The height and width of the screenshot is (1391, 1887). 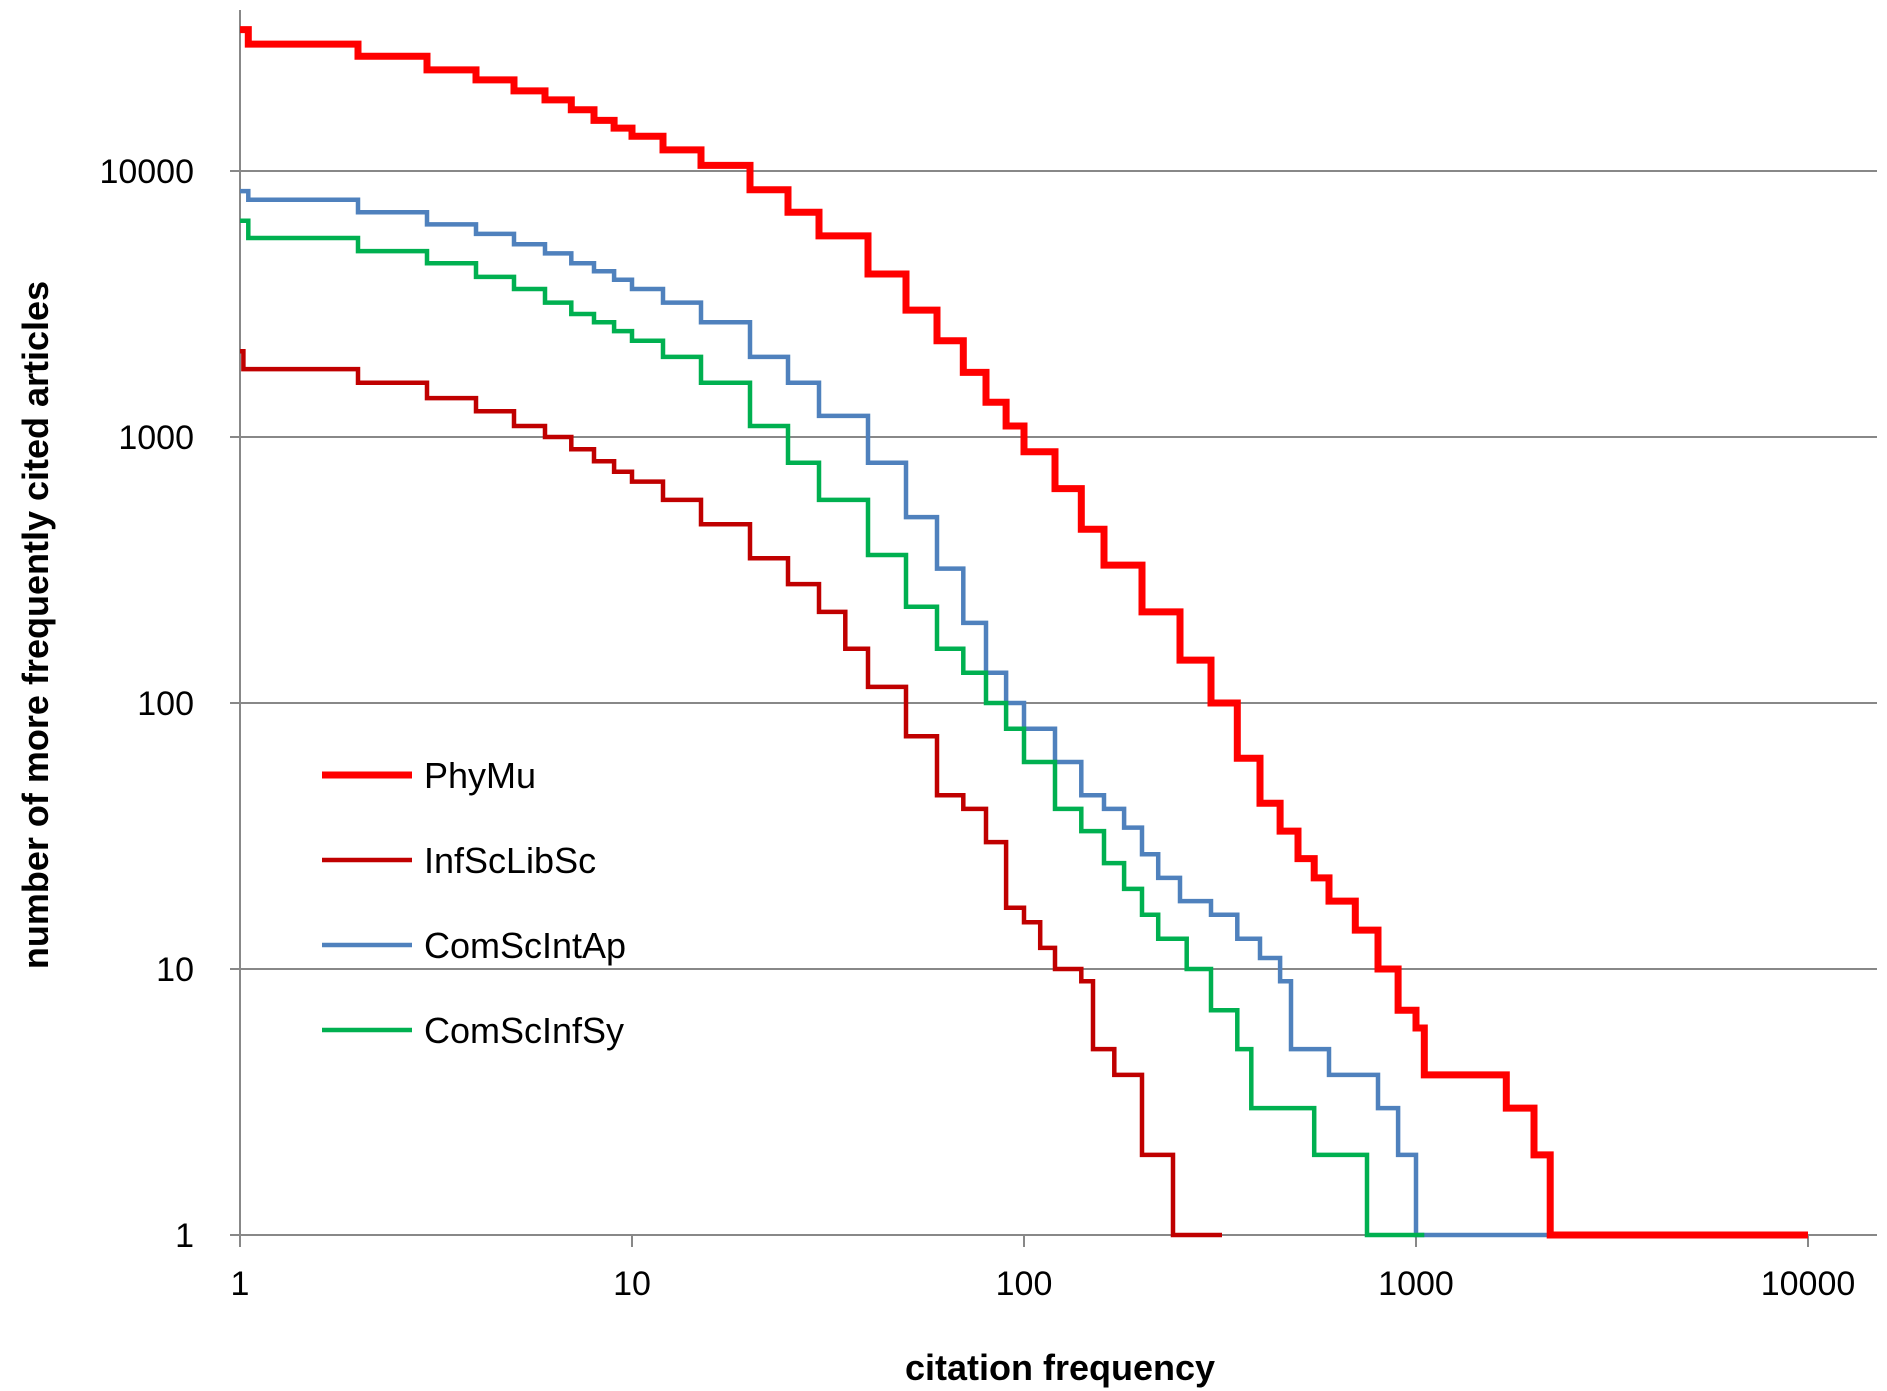 What do you see at coordinates (165, 704) in the screenshot?
I see `y-tick-label: 100` at bounding box center [165, 704].